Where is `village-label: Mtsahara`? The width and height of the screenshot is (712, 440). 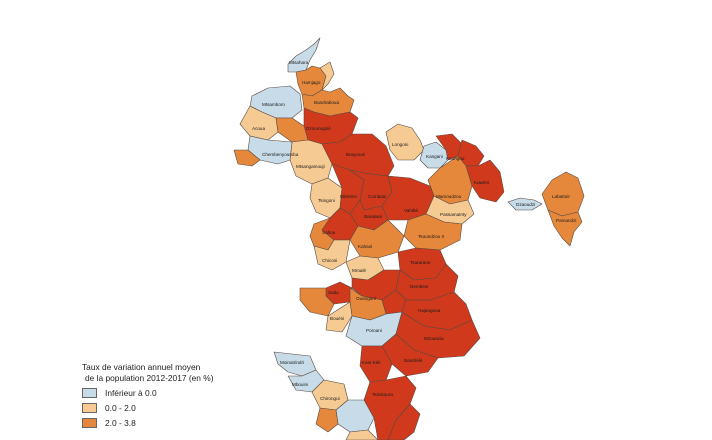 village-label: Mtsahara is located at coordinates (299, 62).